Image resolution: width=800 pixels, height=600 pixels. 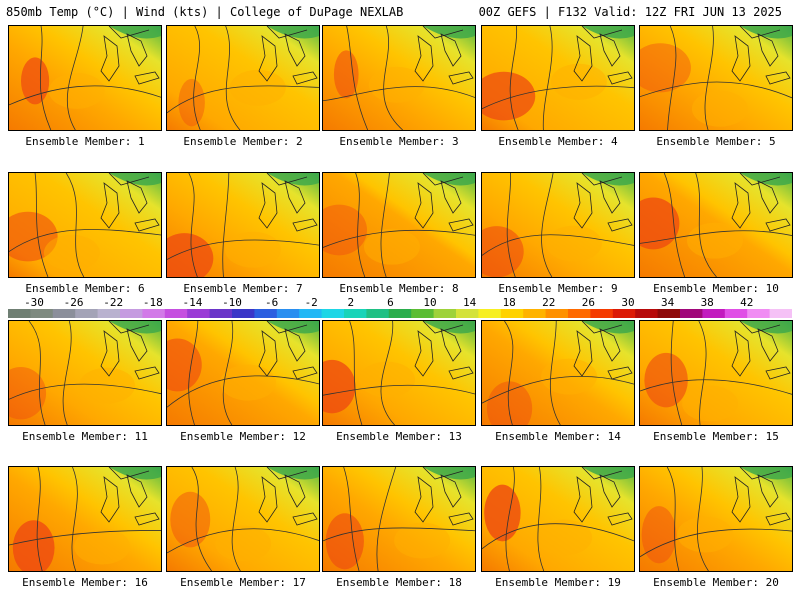 I want to click on colorbar-tick-label: -6, so click(x=271, y=302).